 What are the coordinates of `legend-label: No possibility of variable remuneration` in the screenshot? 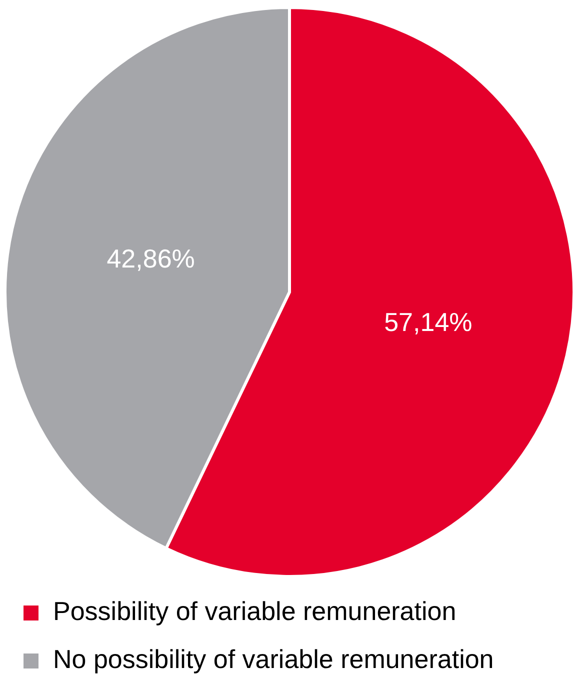 It's located at (273, 659).